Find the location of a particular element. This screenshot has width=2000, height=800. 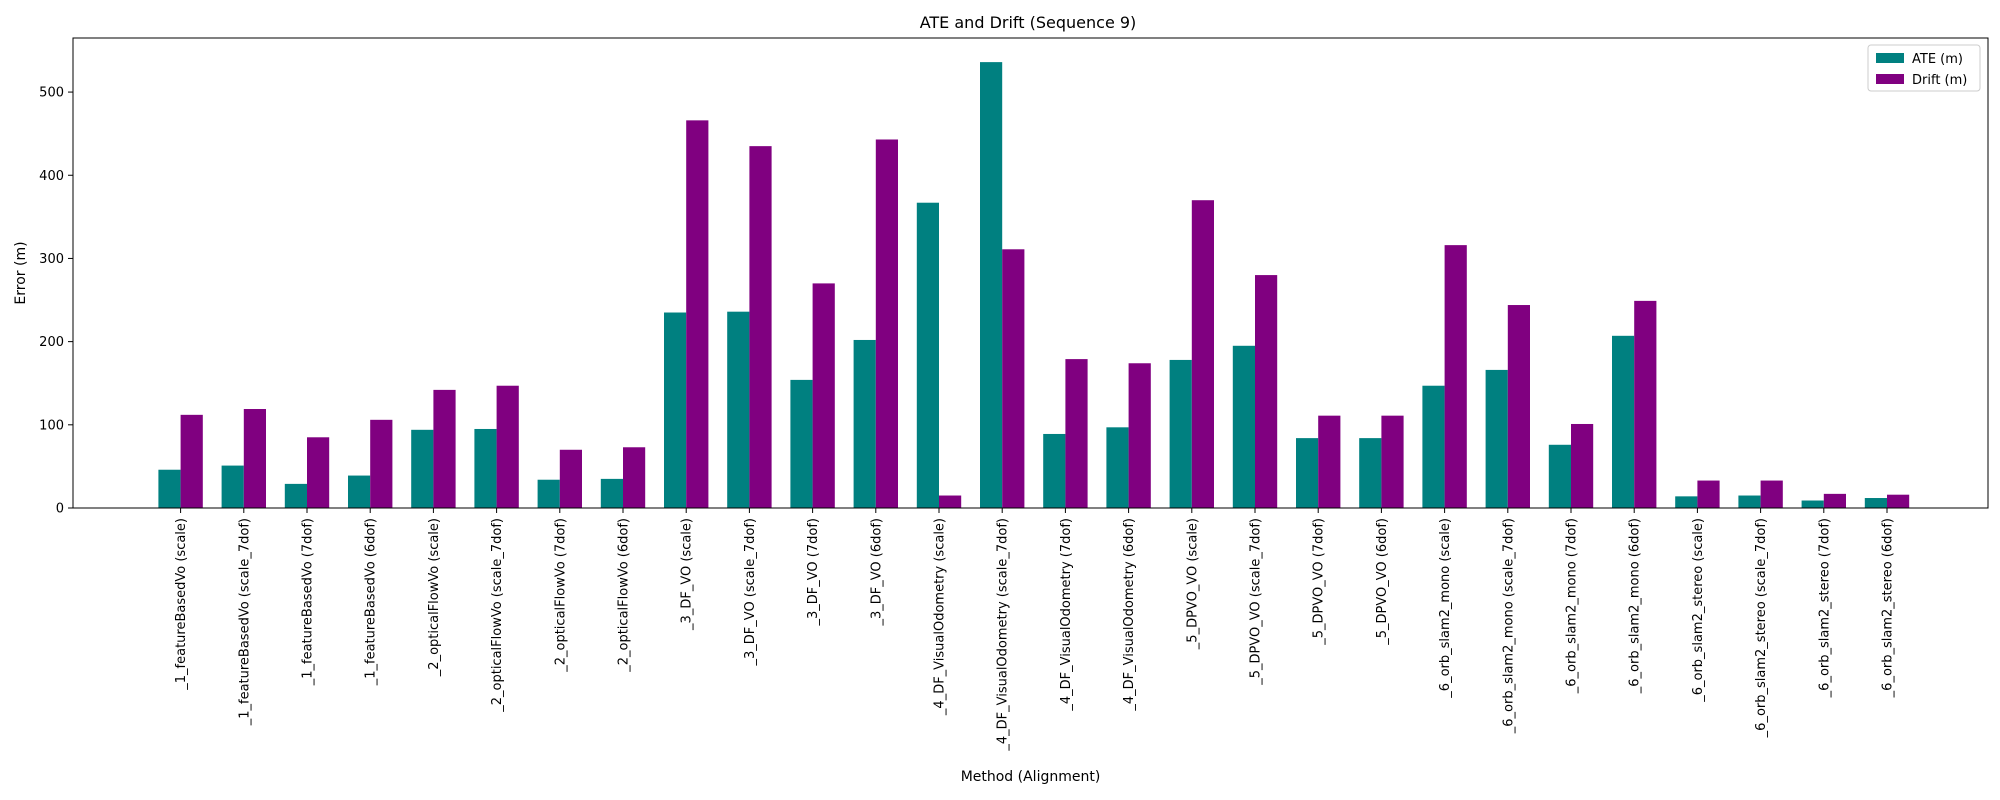

y-tick-label: 0 is located at coordinates (60, 509).